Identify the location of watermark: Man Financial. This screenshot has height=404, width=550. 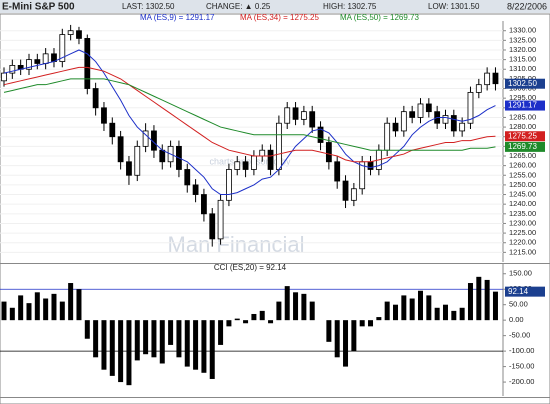
(236, 244).